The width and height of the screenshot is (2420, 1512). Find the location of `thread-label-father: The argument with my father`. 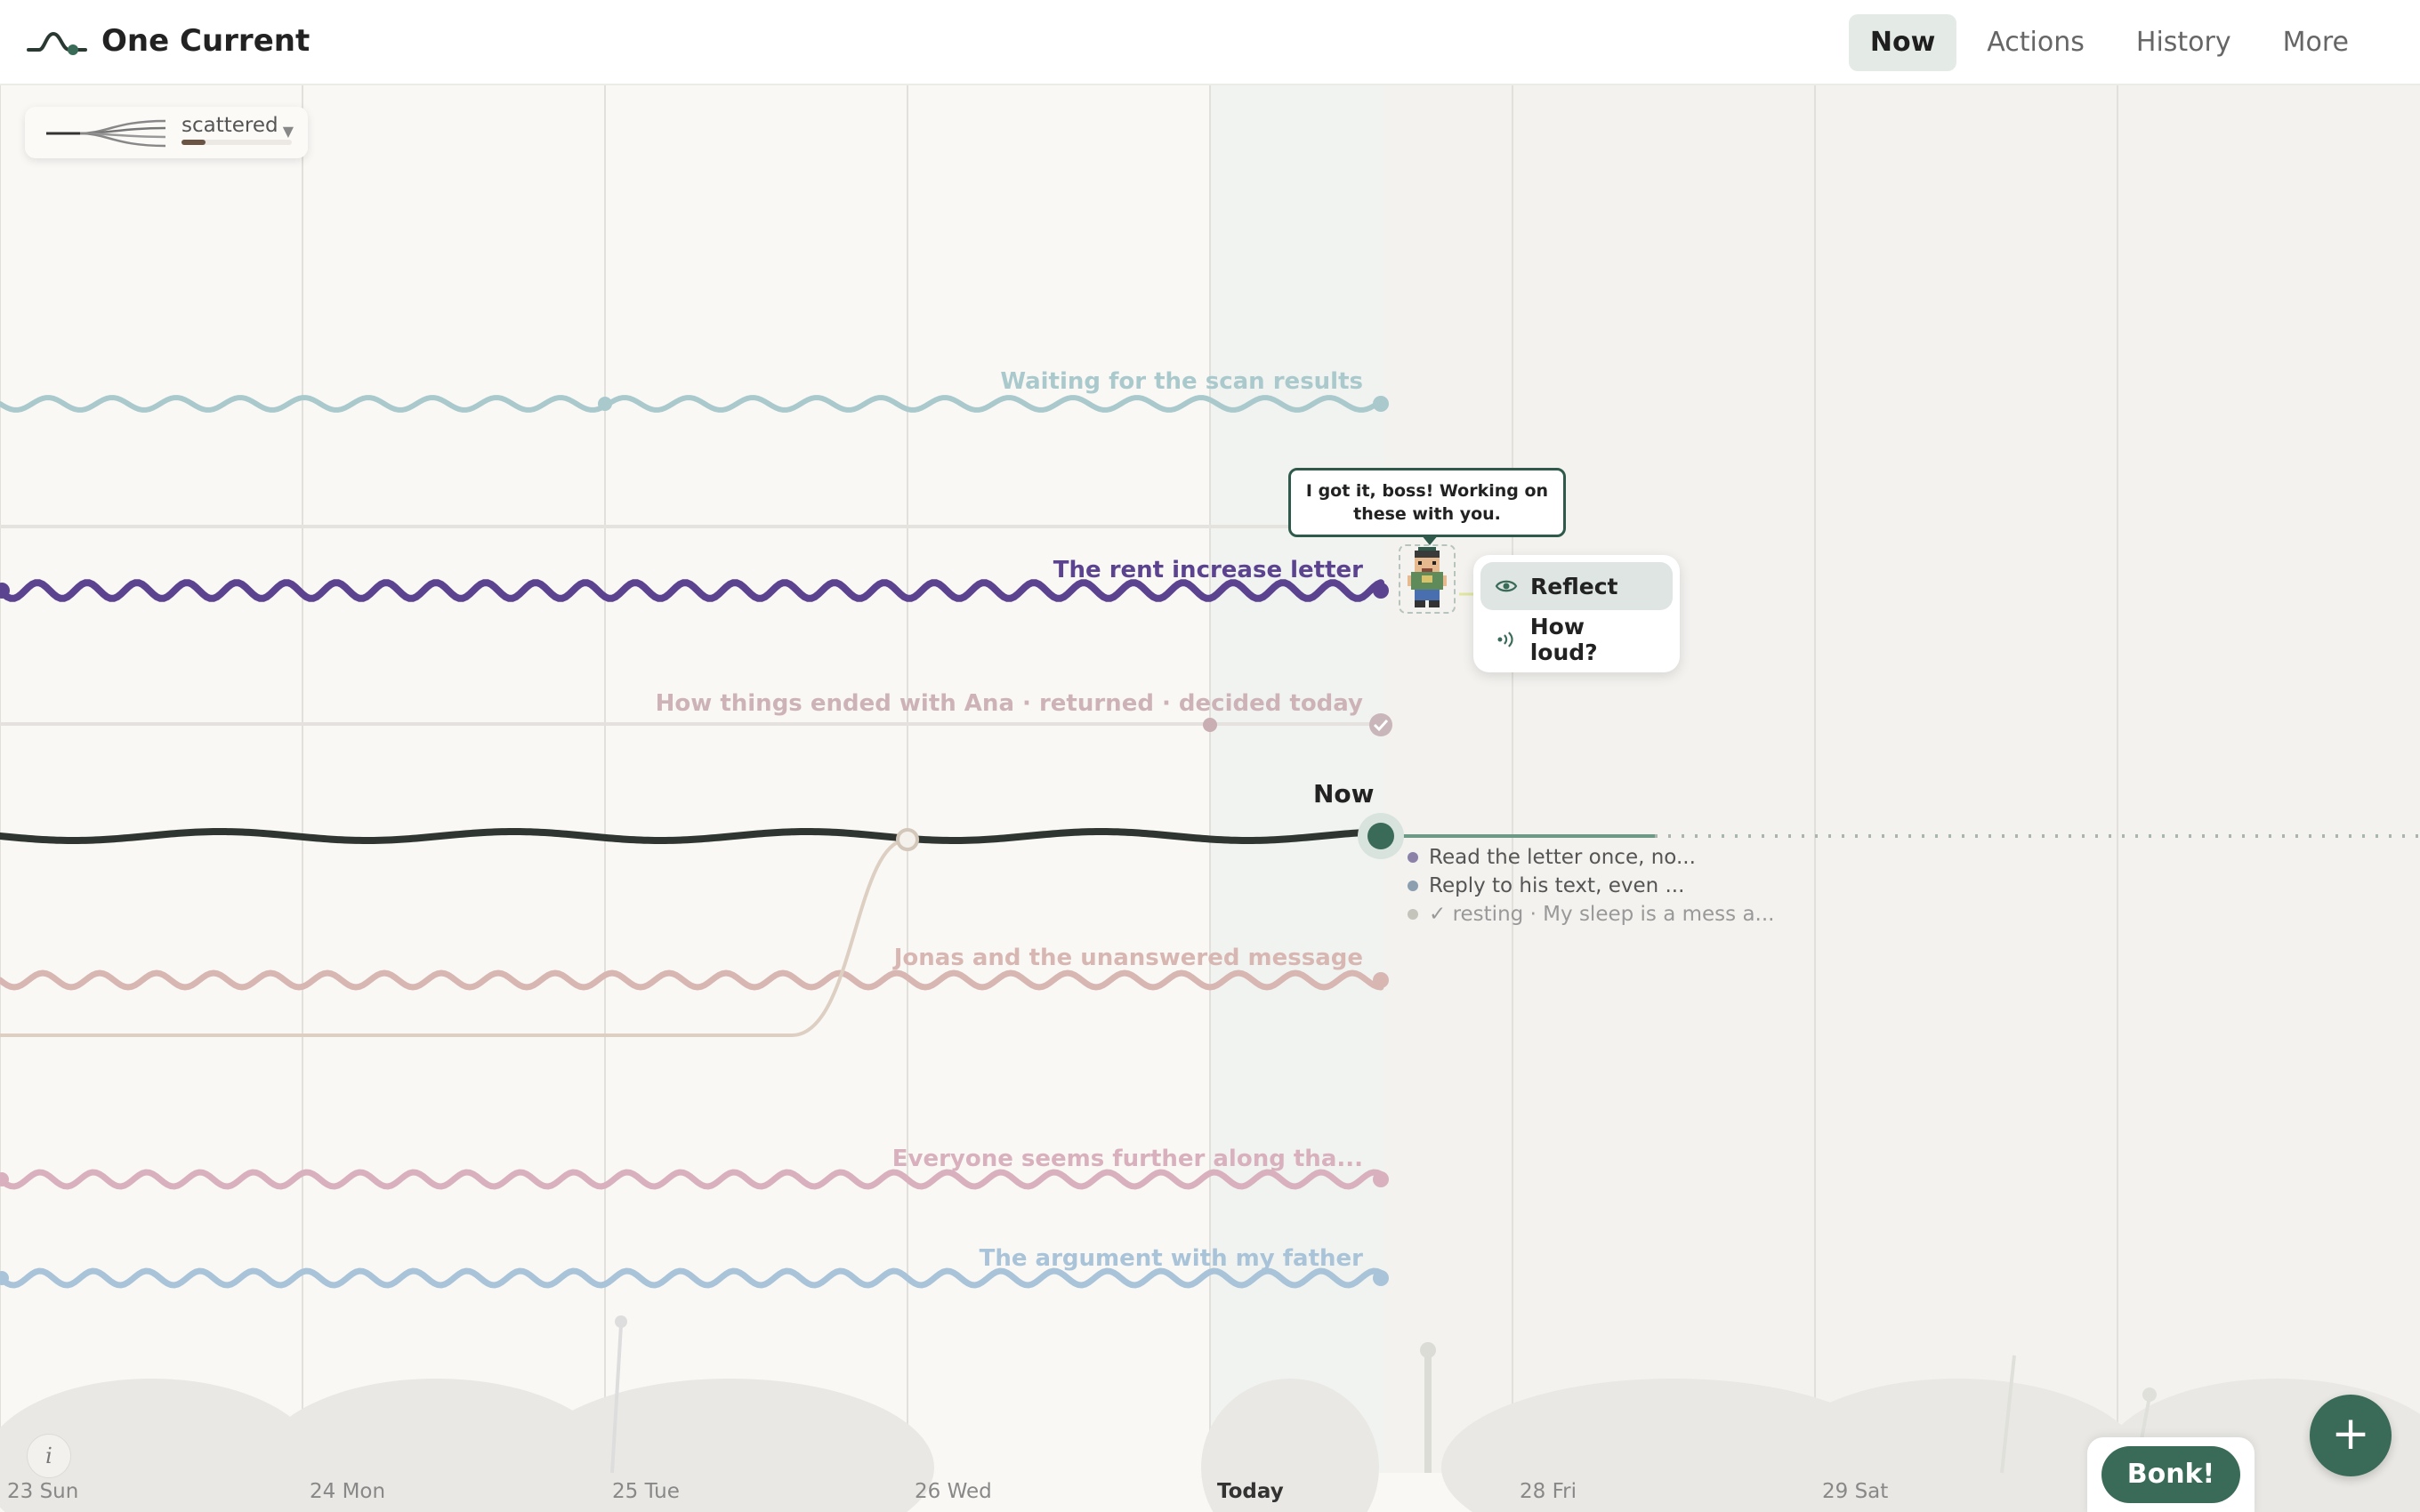

thread-label-father: The argument with my father is located at coordinates (1171, 1258).